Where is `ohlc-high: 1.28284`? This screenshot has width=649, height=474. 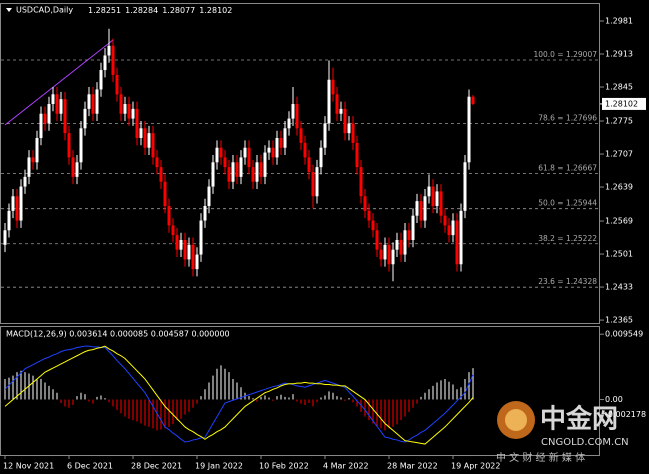 ohlc-high: 1.28284 is located at coordinates (141, 10).